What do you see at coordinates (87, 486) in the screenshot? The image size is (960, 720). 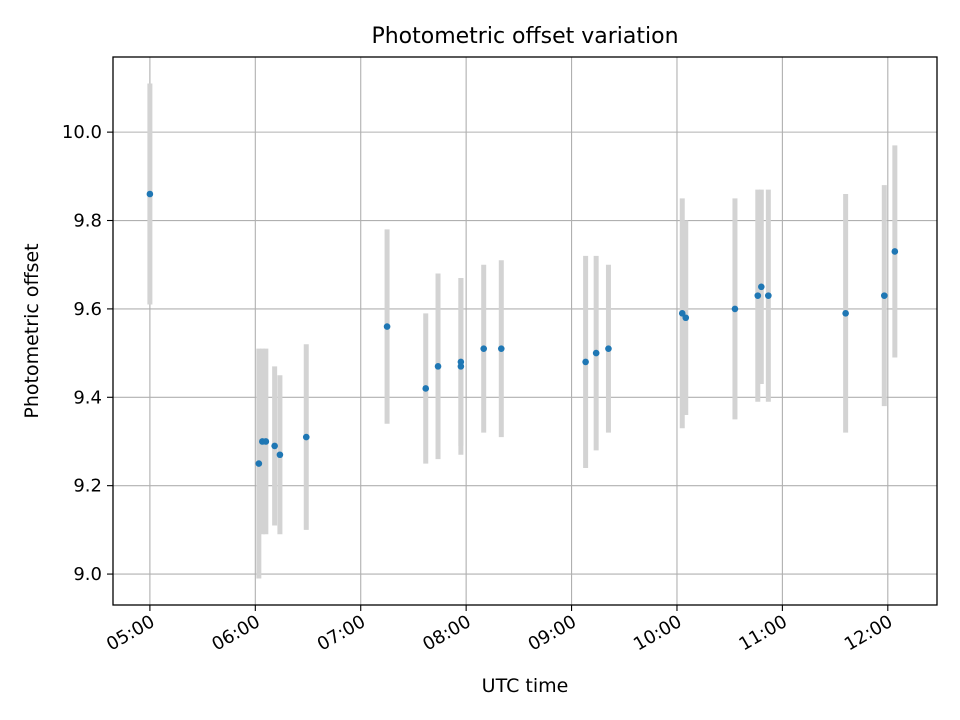 I see `y-tick-label: 9.2` at bounding box center [87, 486].